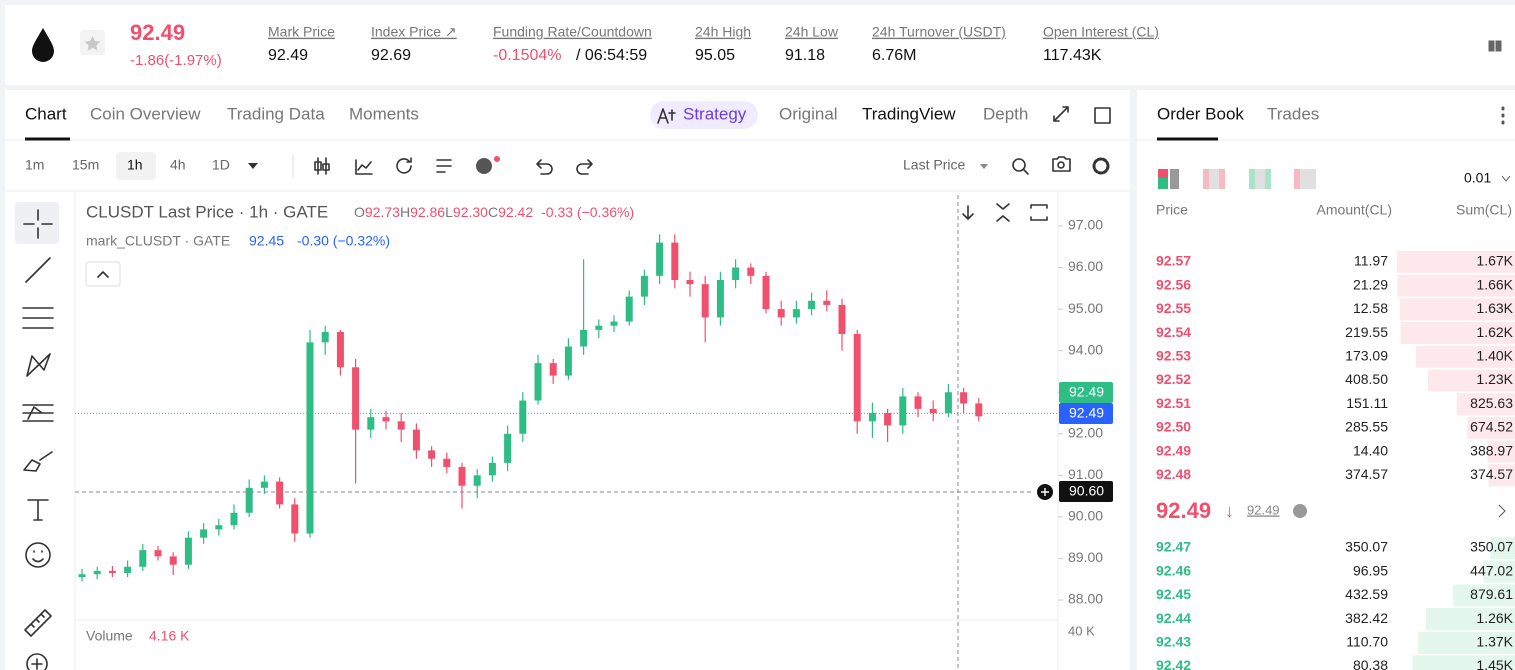 The height and width of the screenshot is (670, 1515). What do you see at coordinates (1045, 492) in the screenshot?
I see `plus` at bounding box center [1045, 492].